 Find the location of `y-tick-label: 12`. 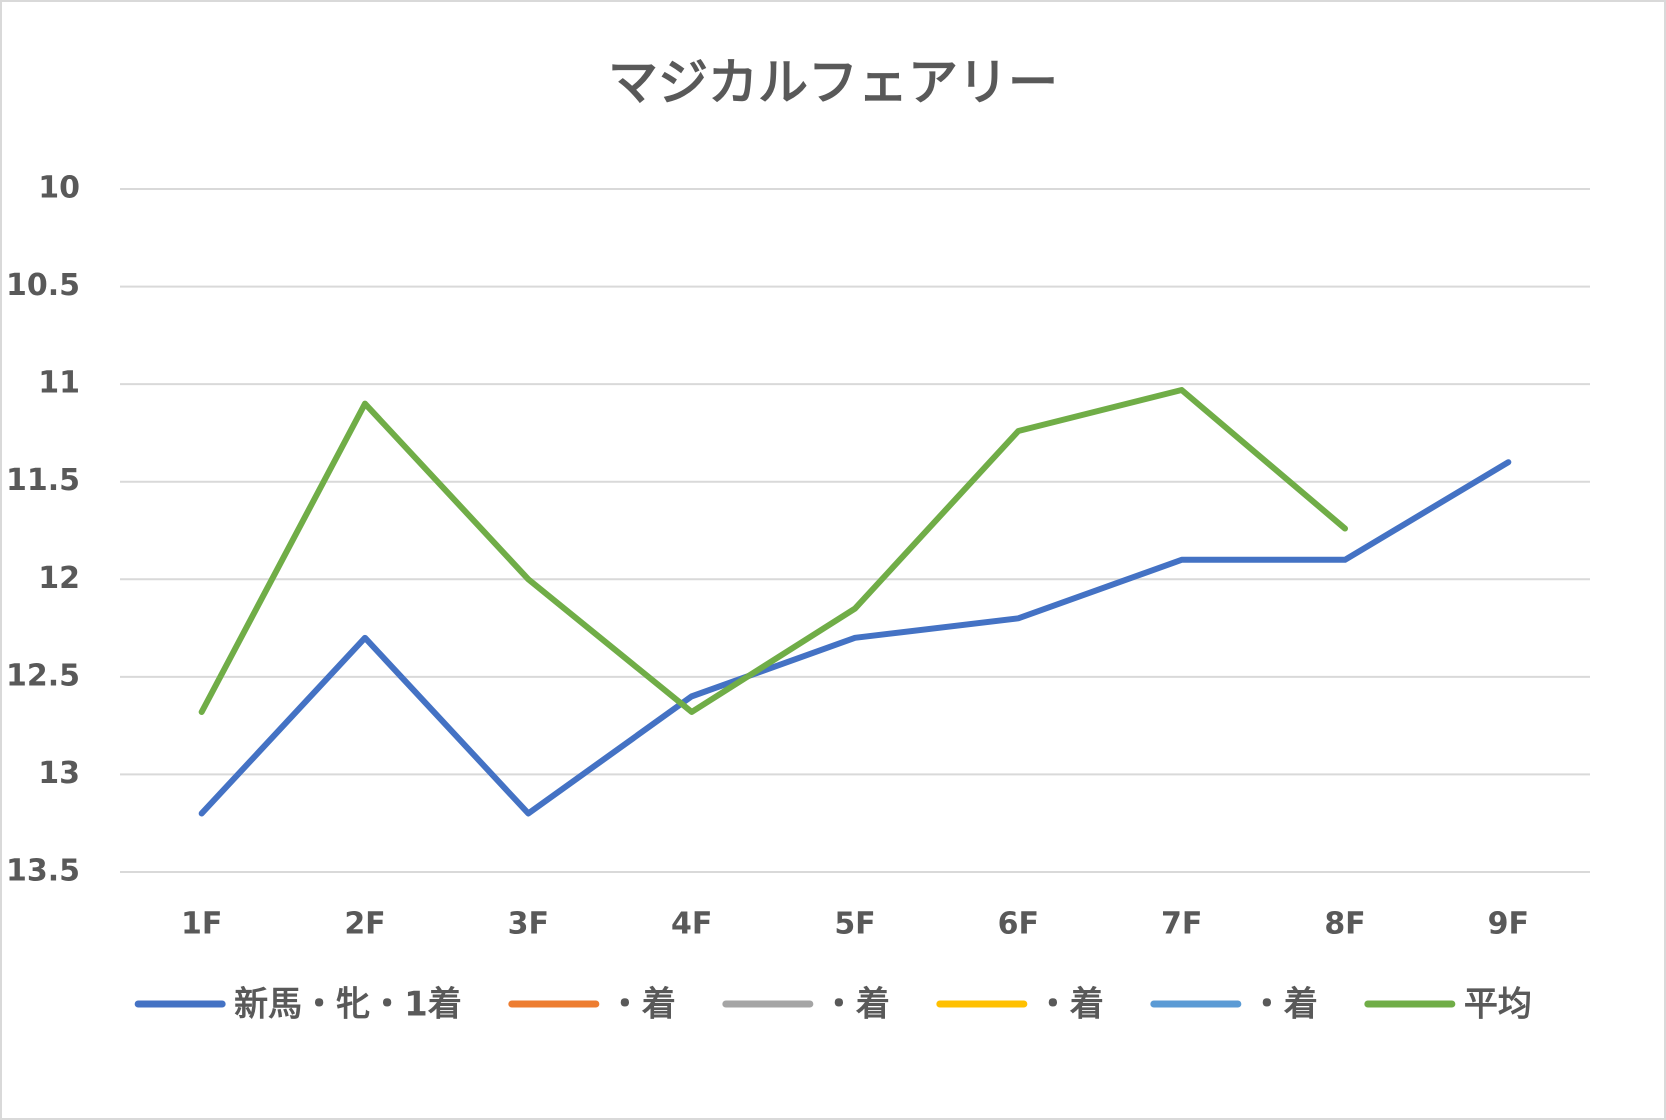

y-tick-label: 12 is located at coordinates (59, 578).